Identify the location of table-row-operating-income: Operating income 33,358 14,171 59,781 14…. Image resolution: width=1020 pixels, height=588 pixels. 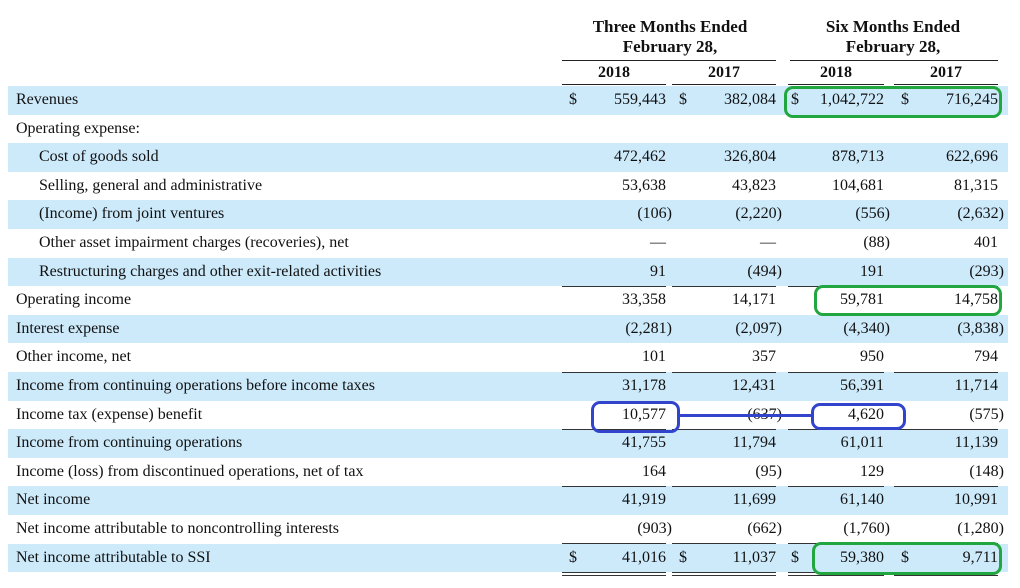
(508, 300).